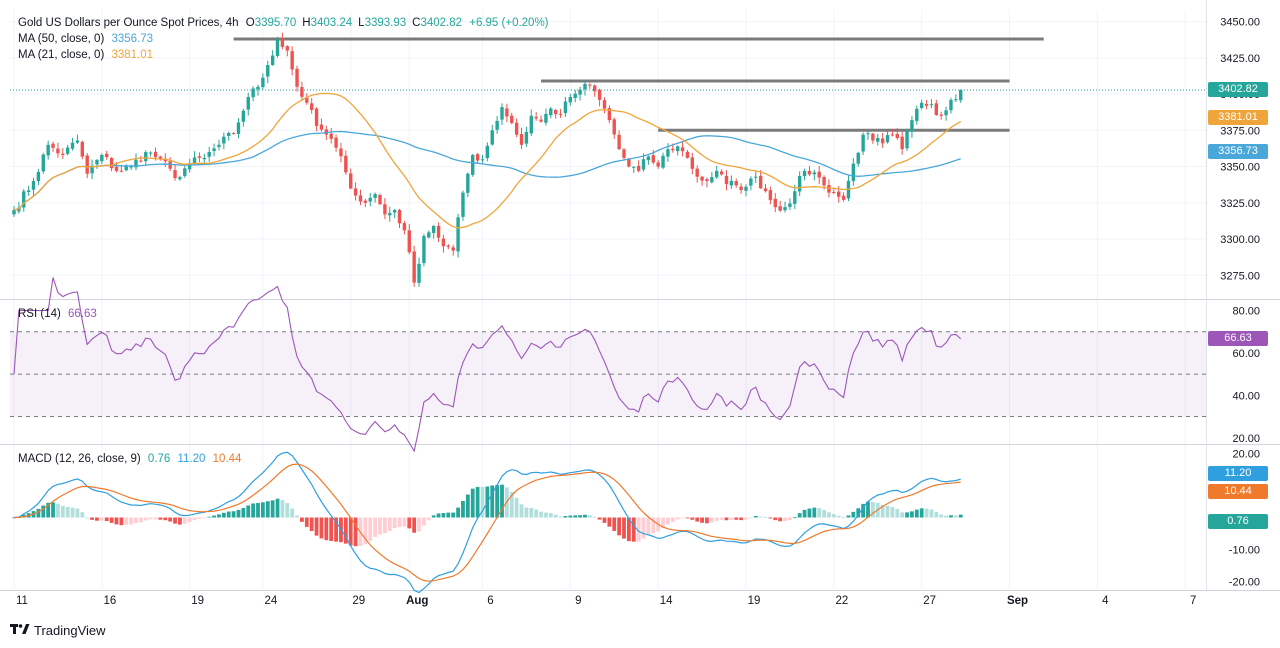 This screenshot has height=648, width=1280. I want to click on macd-tick-label: 20.00, so click(1246, 454).